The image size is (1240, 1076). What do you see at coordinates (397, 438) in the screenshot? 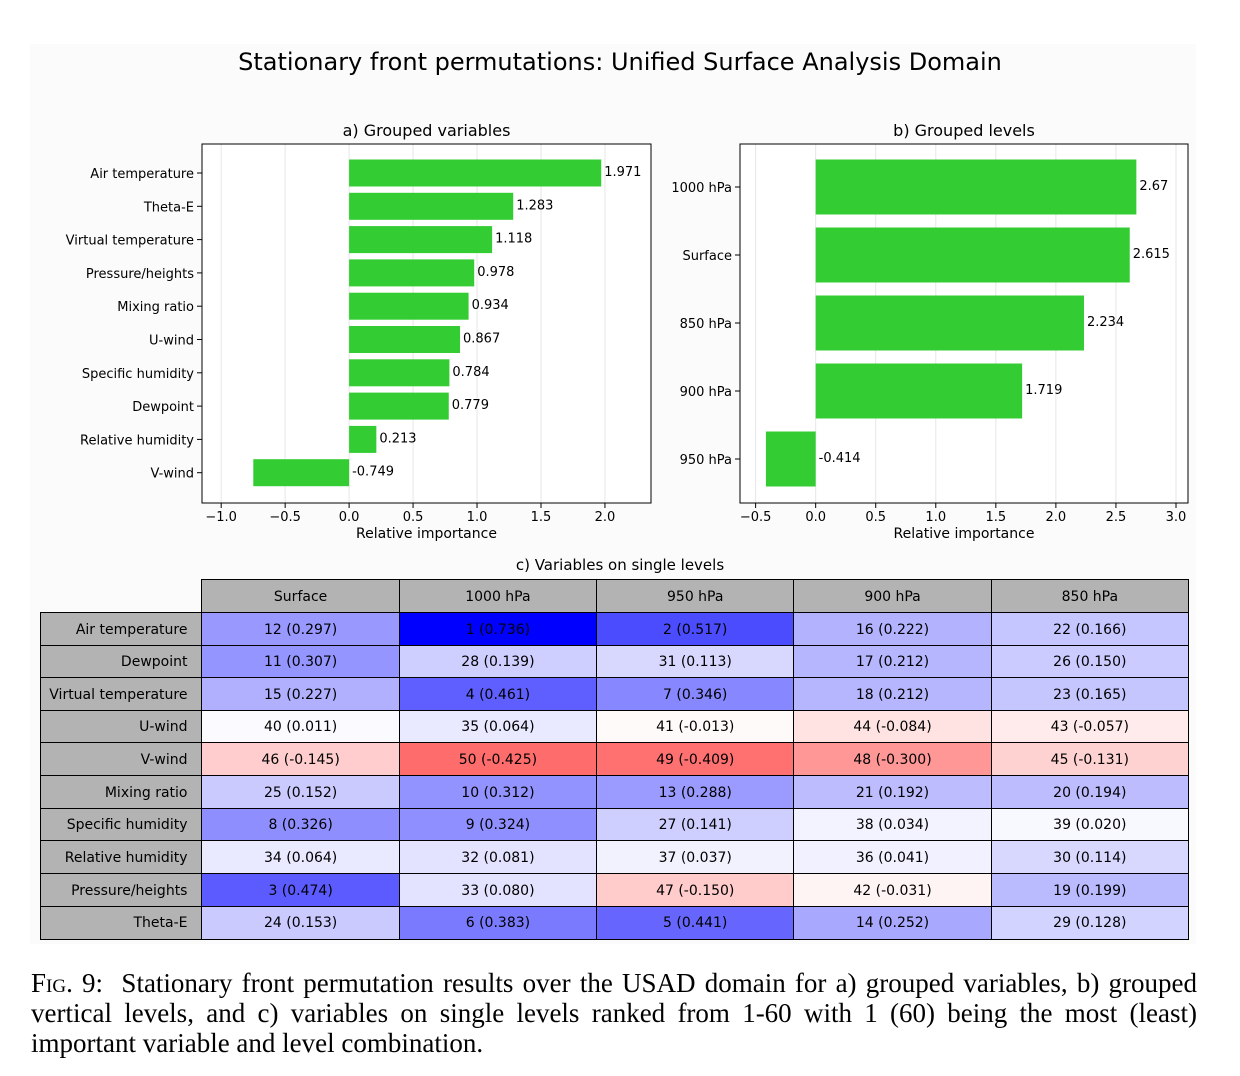
I see `bar-a-value-label: 0.213` at bounding box center [397, 438].